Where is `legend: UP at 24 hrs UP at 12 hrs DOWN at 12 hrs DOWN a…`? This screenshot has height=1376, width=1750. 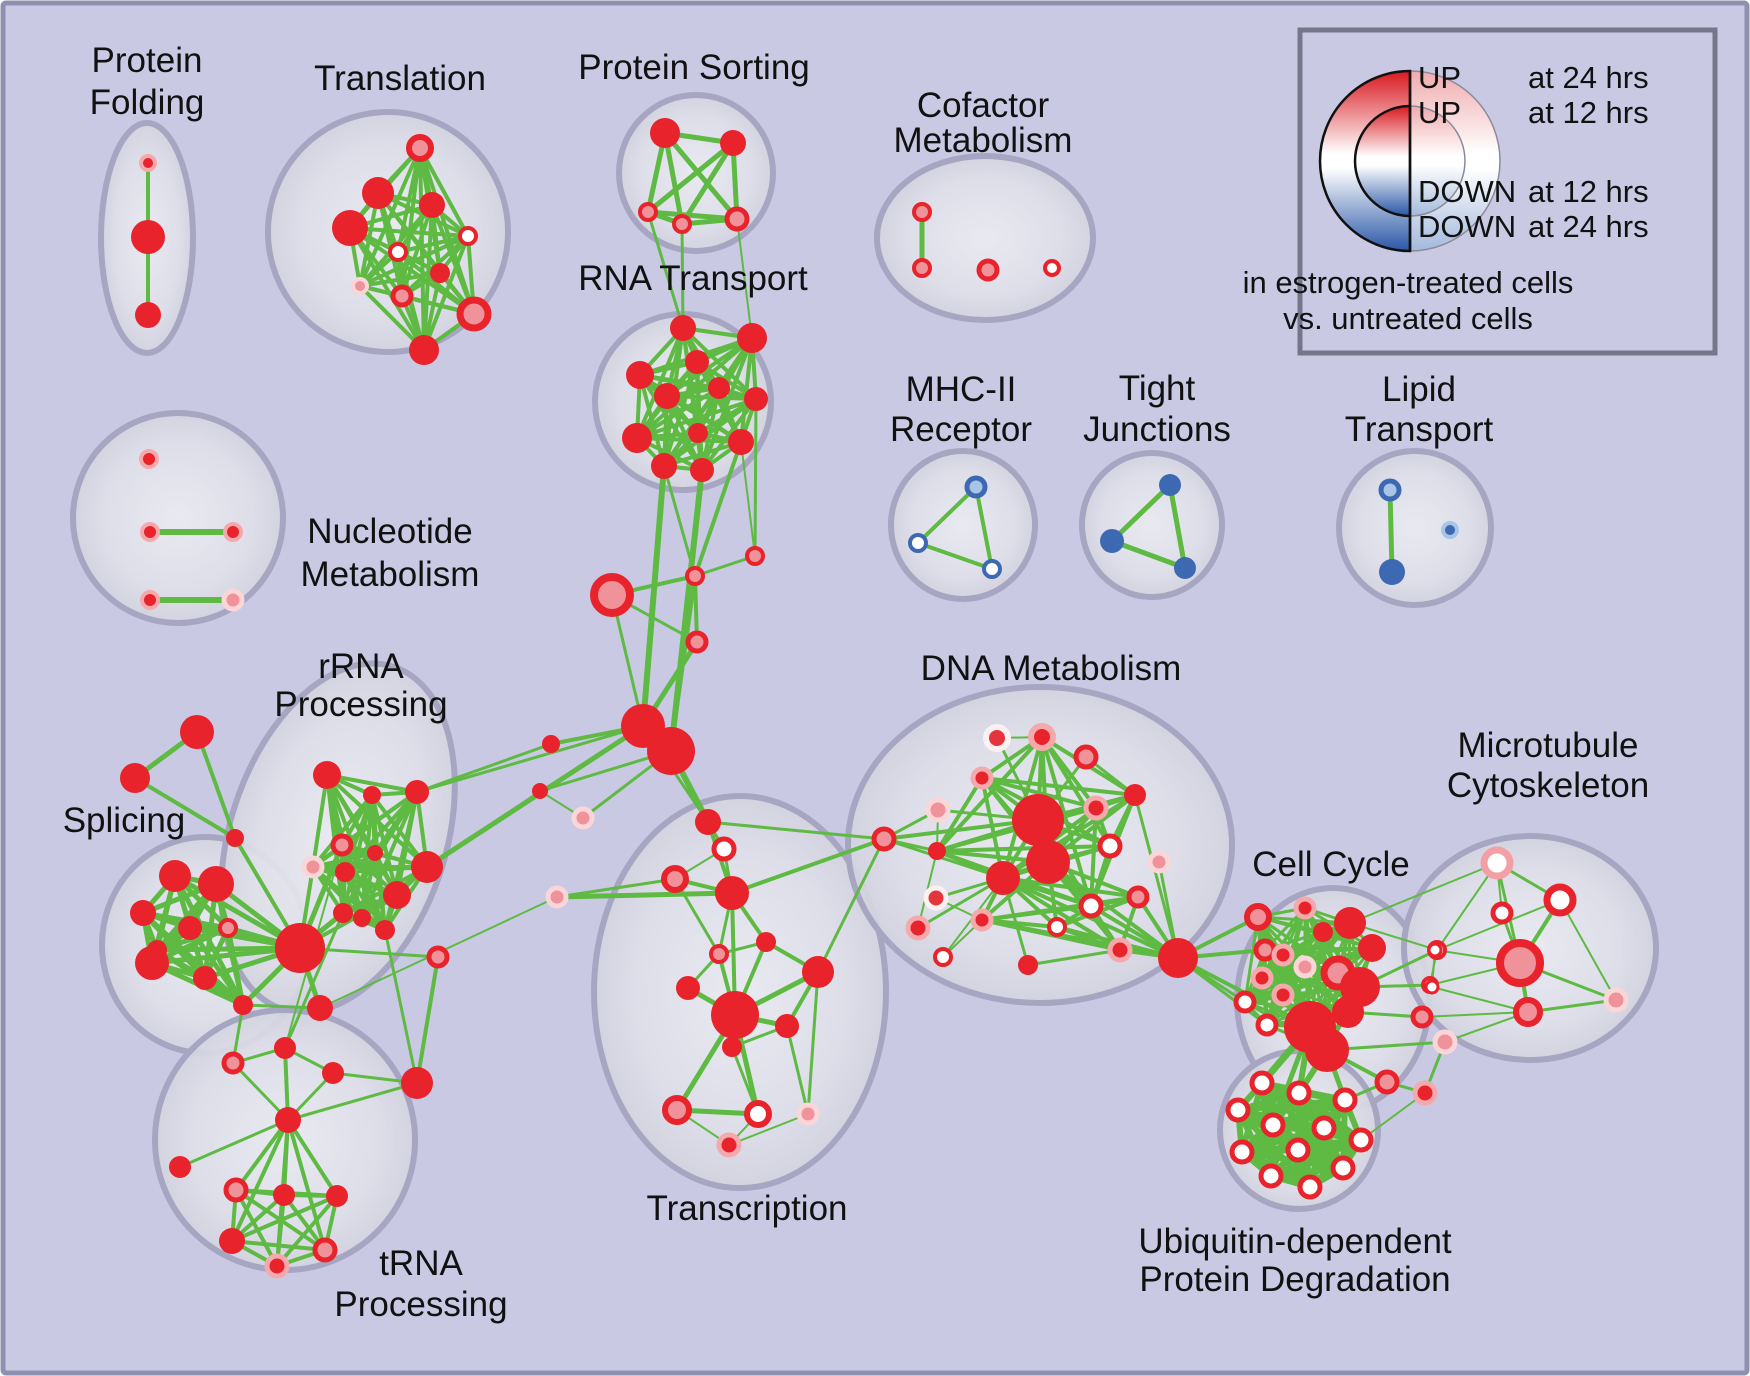 legend: UP at 24 hrs UP at 12 hrs DOWN at 12 hrs DOWN a… is located at coordinates (1480, 191).